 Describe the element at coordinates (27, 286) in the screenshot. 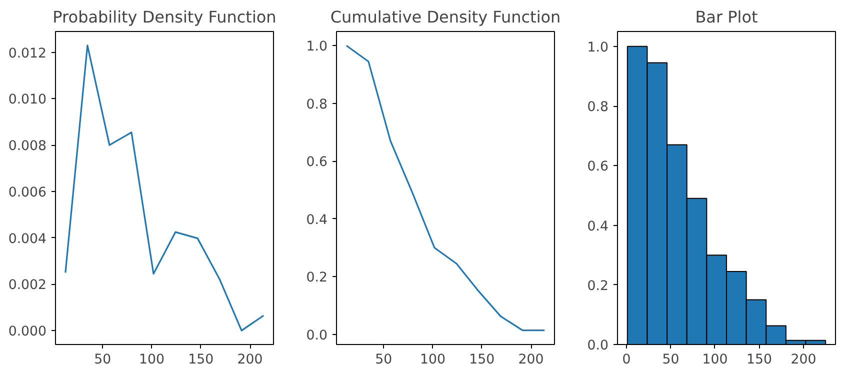

I see `y-tick-label: 0.002` at that location.